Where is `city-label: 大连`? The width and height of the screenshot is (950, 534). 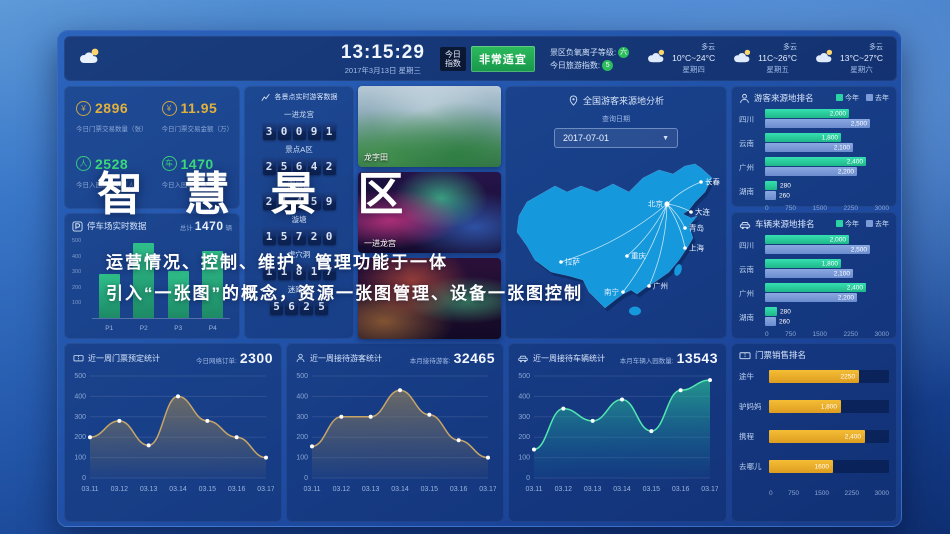 city-label: 大连 is located at coordinates (702, 212).